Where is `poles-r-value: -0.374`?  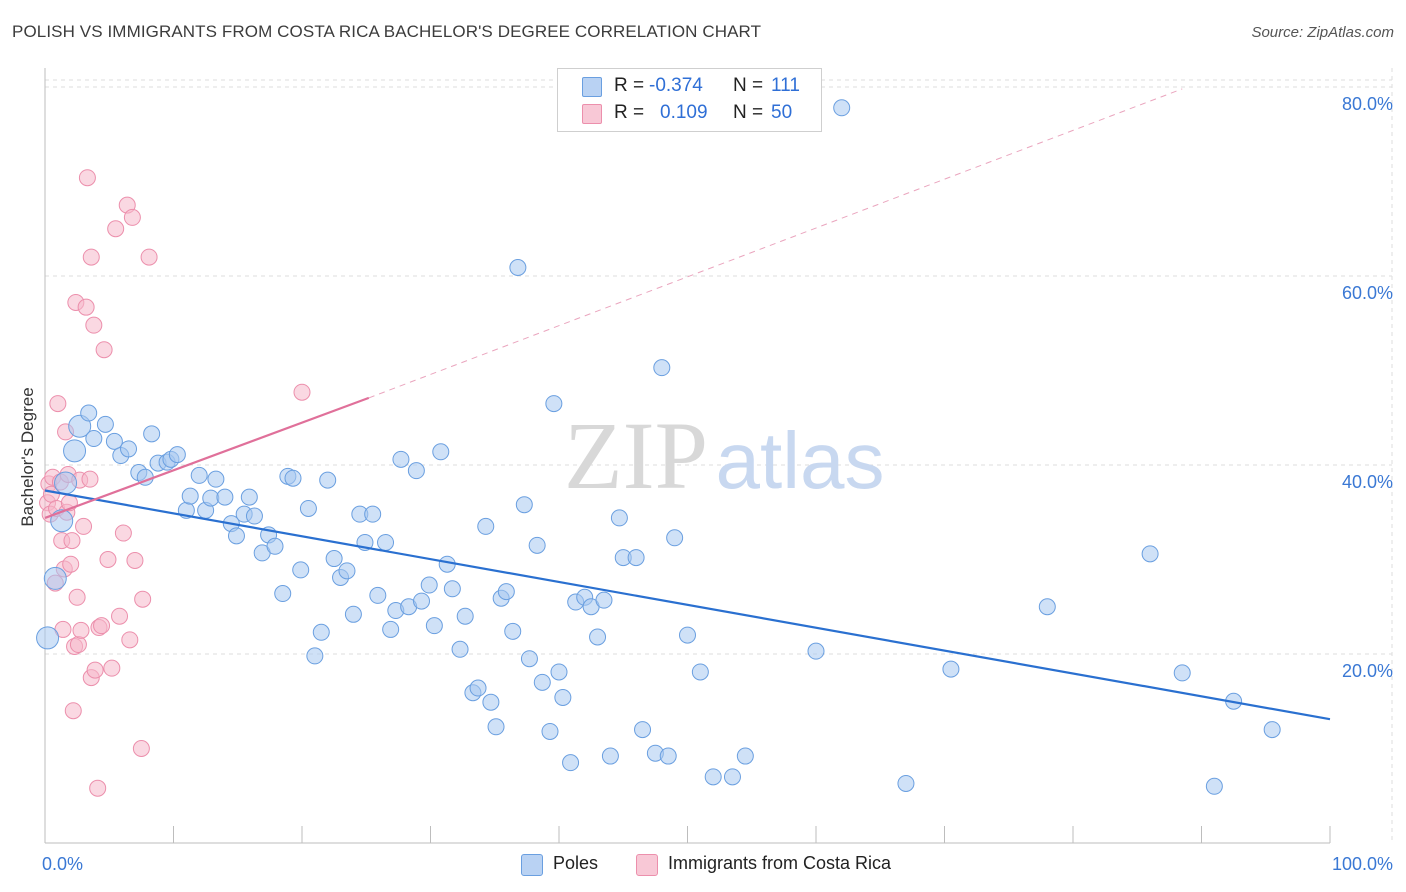
poles-r-value: -0.374 is located at coordinates (676, 85).